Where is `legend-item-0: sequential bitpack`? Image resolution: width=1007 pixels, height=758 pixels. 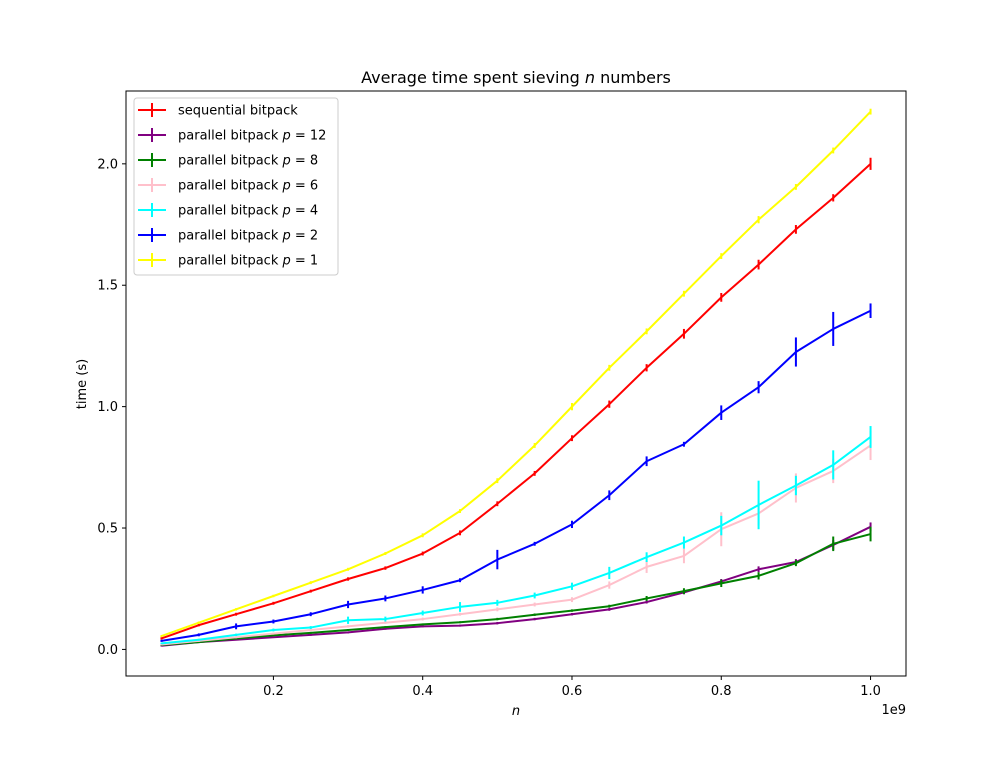 legend-item-0: sequential bitpack is located at coordinates (218, 111).